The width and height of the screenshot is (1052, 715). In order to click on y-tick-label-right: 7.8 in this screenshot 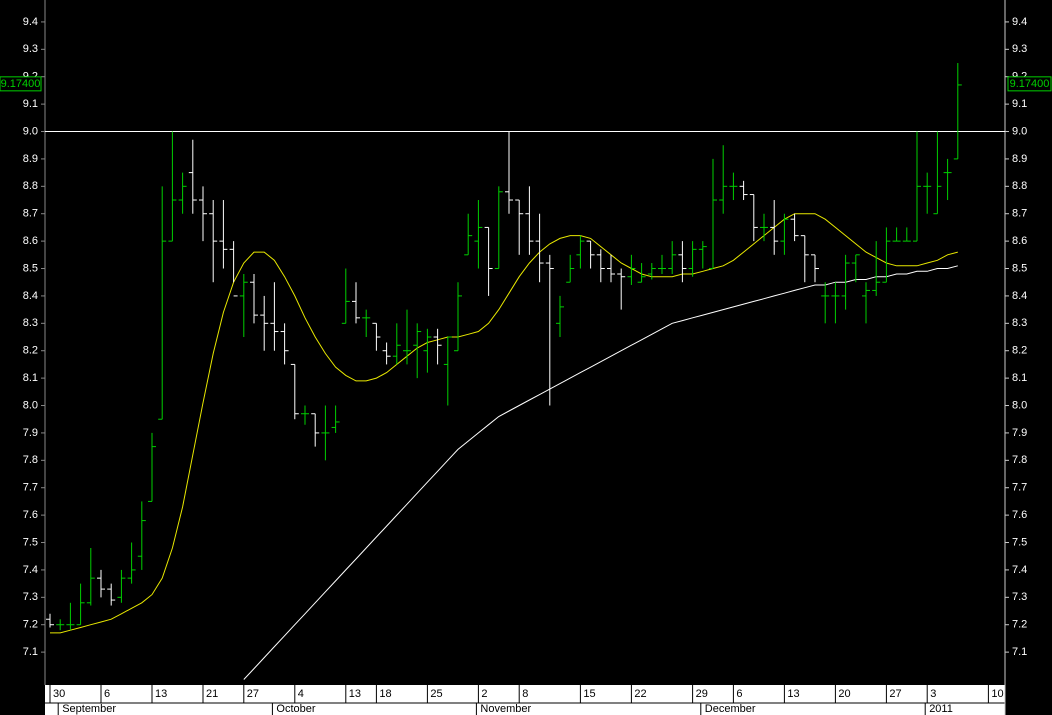, I will do `click(1019, 460)`.